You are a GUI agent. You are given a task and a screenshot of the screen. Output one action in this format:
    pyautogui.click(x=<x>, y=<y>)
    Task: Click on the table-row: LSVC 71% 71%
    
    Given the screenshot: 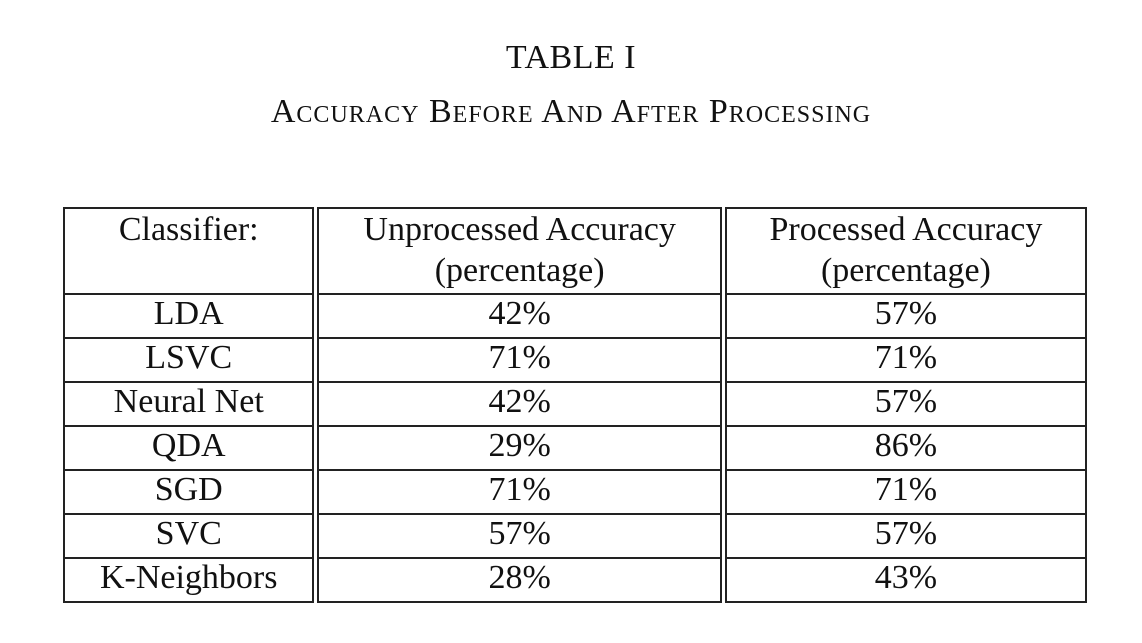 What is the action you would take?
    pyautogui.click(x=575, y=360)
    